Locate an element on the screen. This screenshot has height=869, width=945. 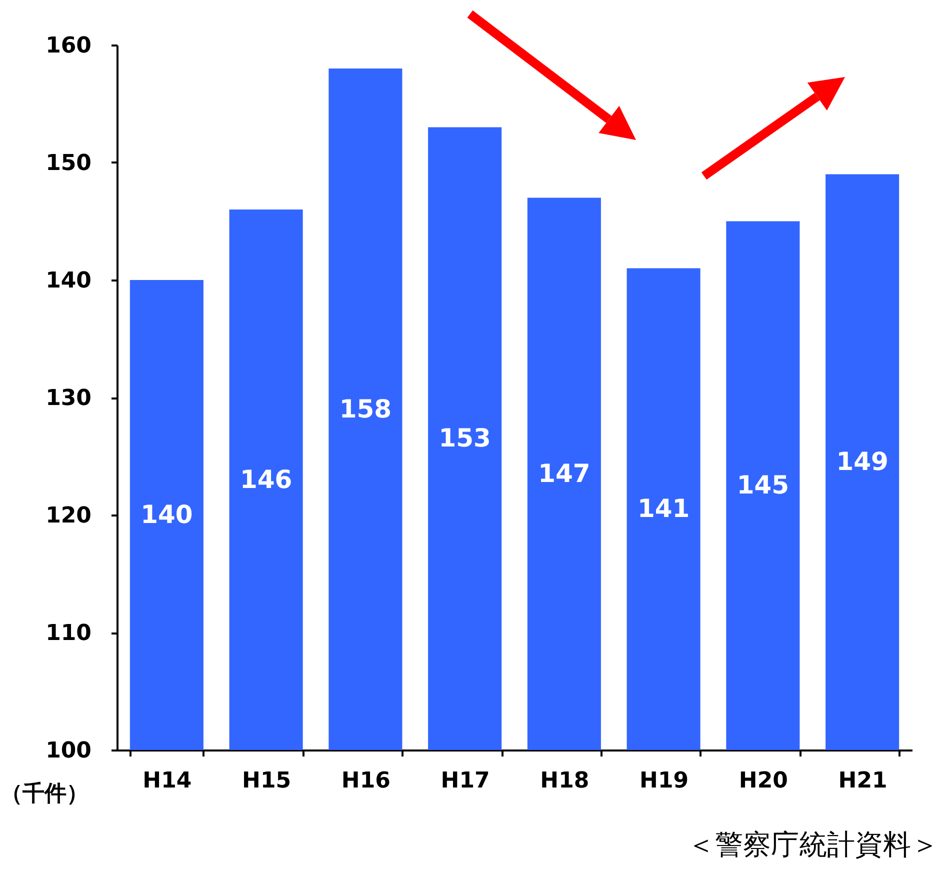
x-tick-label: H17 is located at coordinates (465, 781).